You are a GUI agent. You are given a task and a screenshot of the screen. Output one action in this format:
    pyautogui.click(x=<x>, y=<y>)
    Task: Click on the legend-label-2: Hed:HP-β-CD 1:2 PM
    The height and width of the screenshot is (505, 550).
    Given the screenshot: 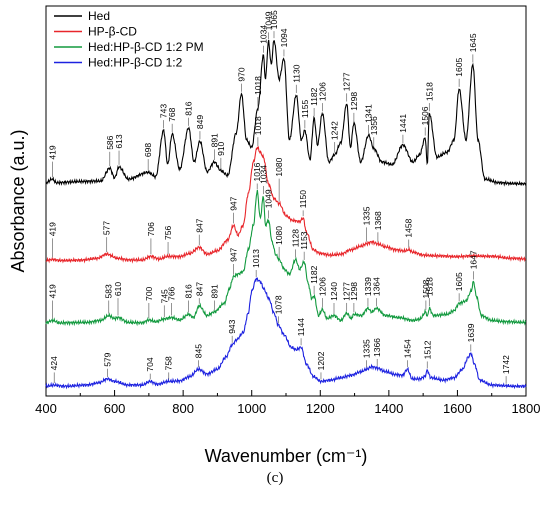 What is the action you would take?
    pyautogui.click(x=146, y=47)
    